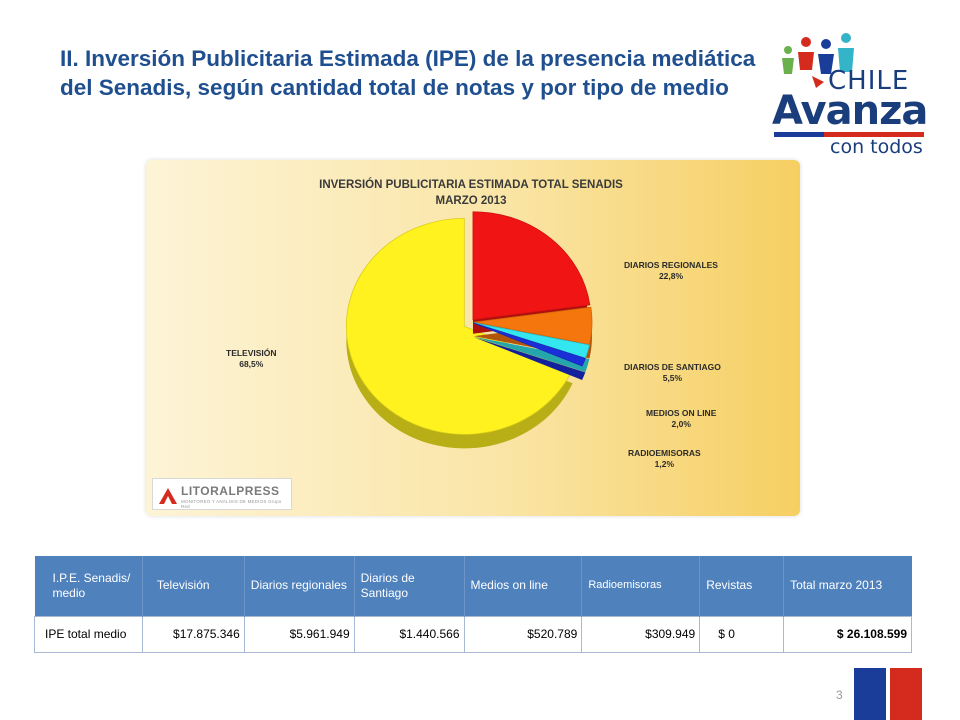  I want to click on table-header: Diarios de Santiago, so click(408, 586).